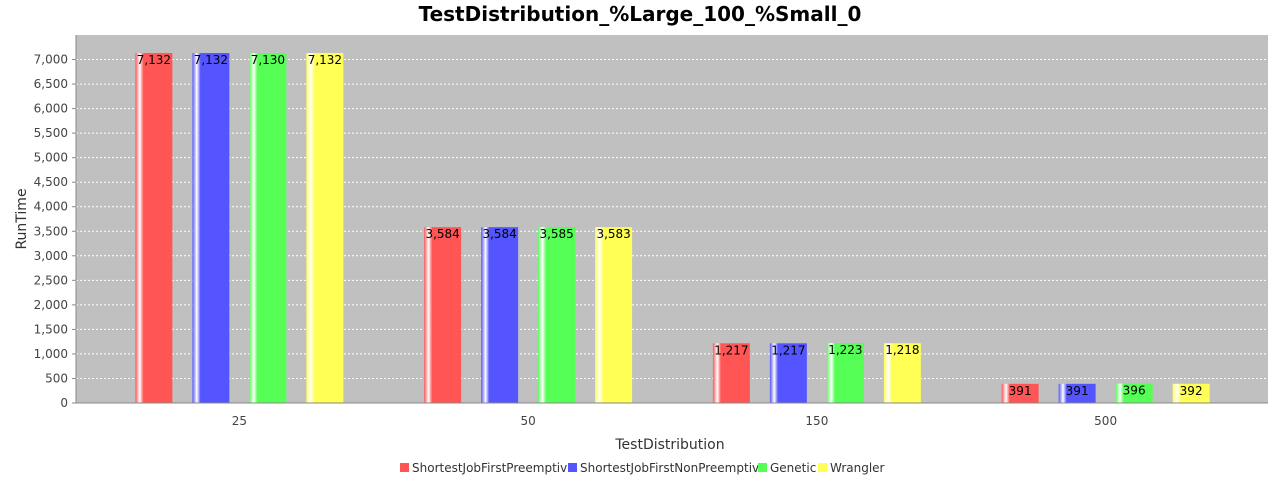  I want to click on x-axis-label: TestDistribution, so click(669, 445).